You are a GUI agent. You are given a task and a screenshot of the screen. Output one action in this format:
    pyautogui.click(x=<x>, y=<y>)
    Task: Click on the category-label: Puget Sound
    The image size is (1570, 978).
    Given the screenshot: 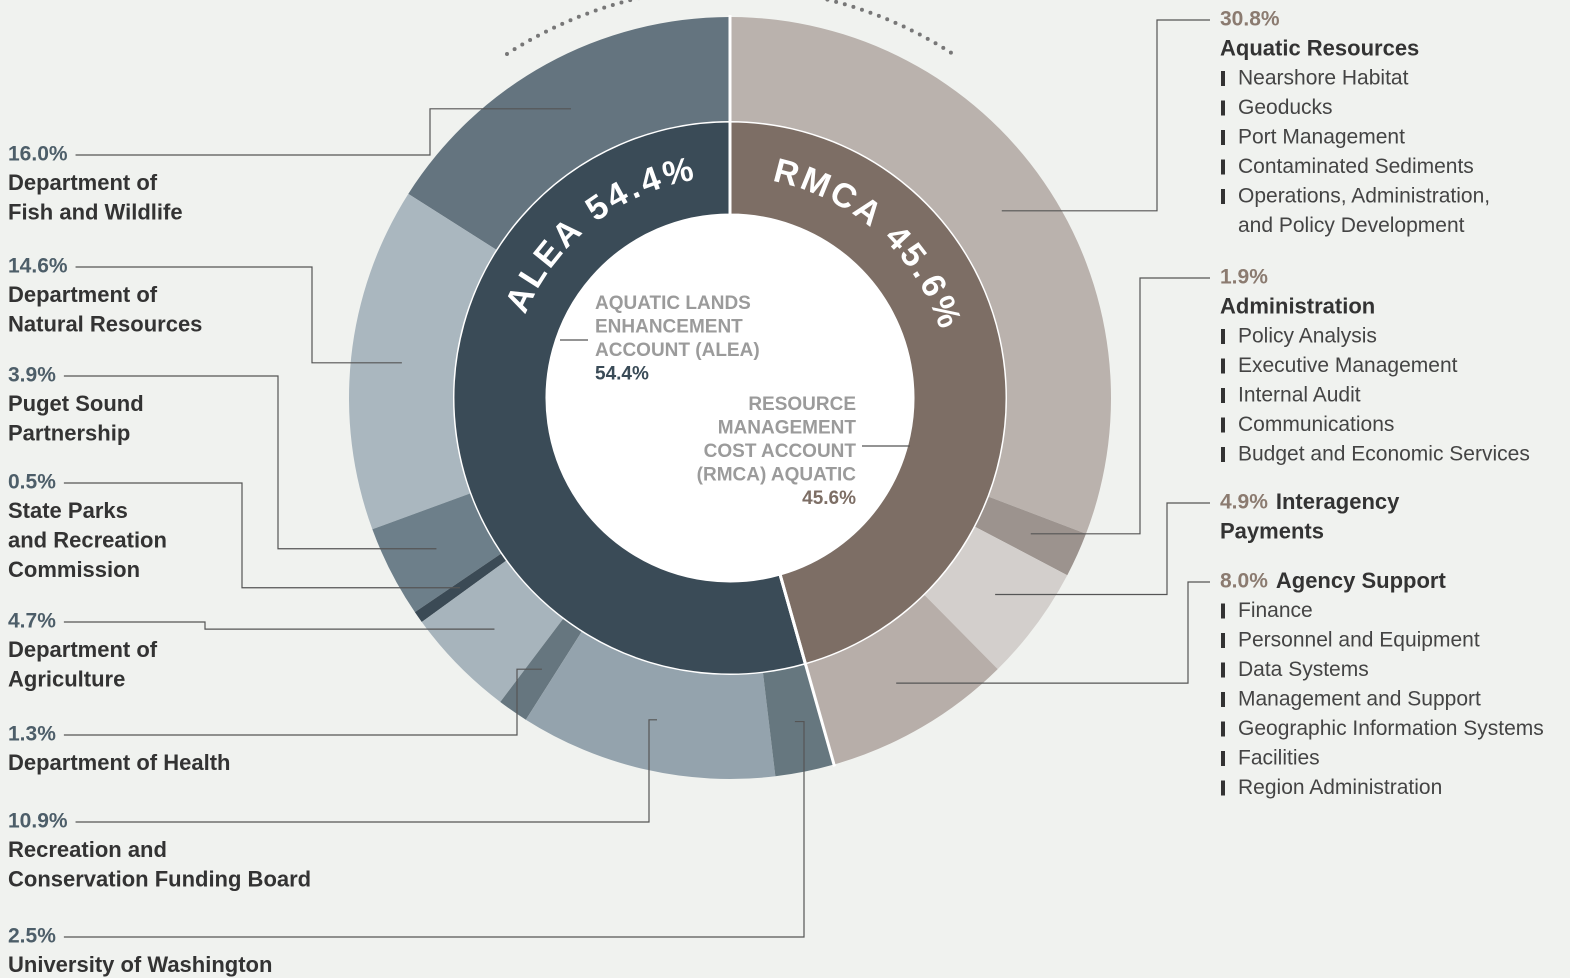 What is the action you would take?
    pyautogui.click(x=76, y=403)
    